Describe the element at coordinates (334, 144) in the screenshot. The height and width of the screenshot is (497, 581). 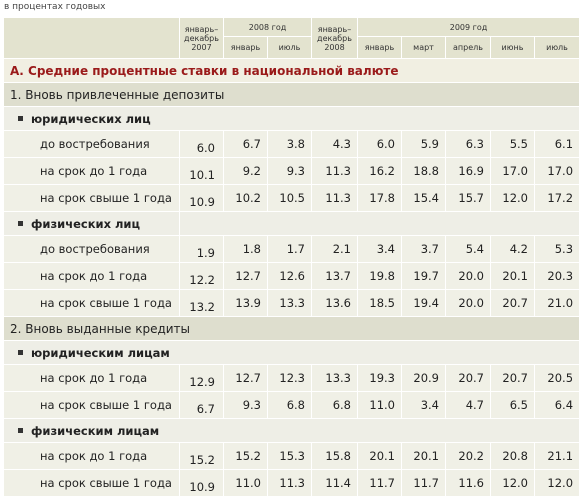
I see `value-cell: 4.3` at that location.